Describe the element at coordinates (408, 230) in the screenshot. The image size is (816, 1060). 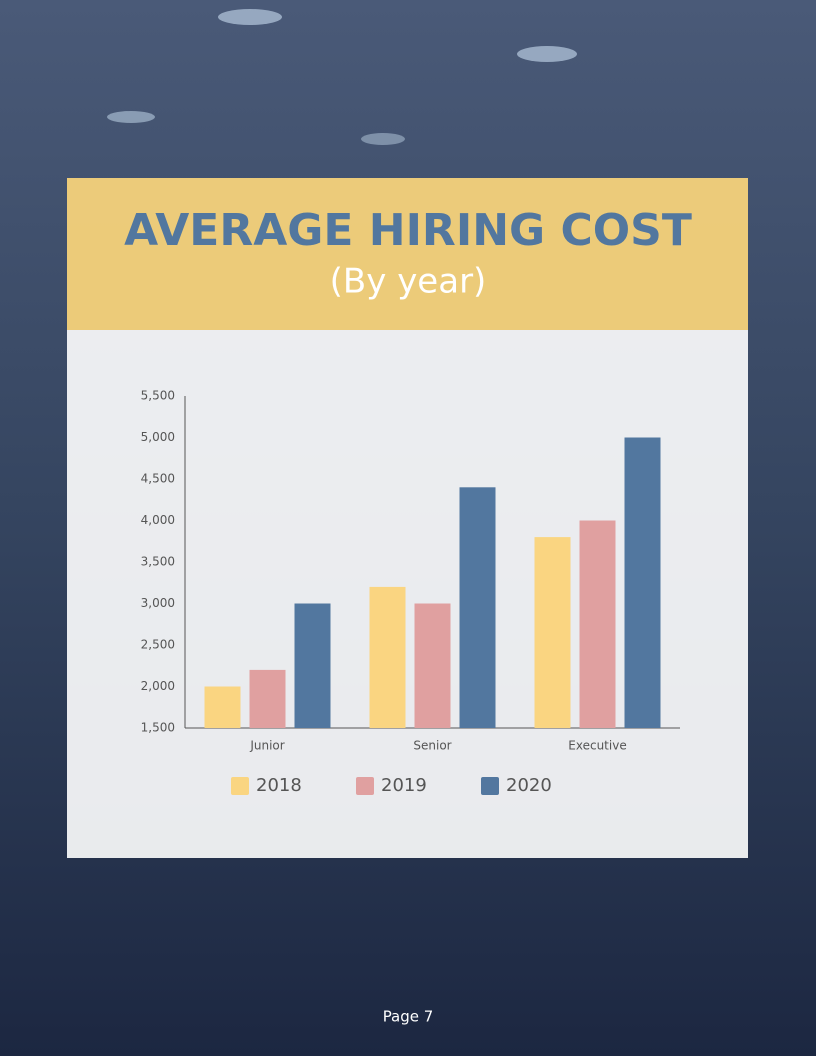
I see `chart-title: AVERAGE HIRING COST` at that location.